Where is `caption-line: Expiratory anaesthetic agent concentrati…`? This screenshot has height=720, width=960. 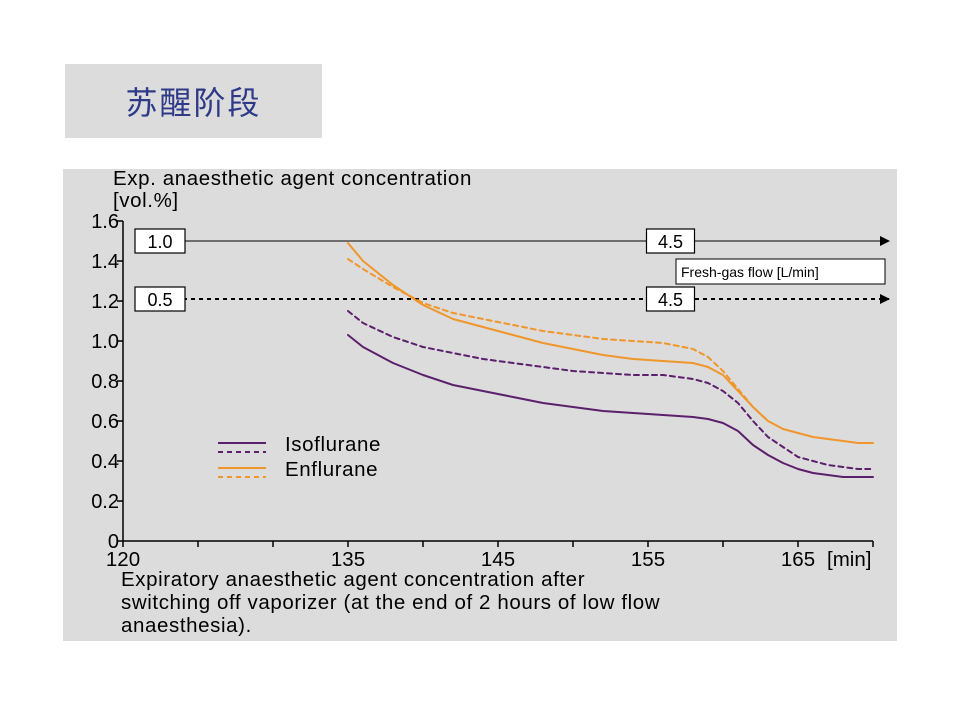 caption-line: Expiratory anaesthetic agent concentrati… is located at coordinates (353, 579).